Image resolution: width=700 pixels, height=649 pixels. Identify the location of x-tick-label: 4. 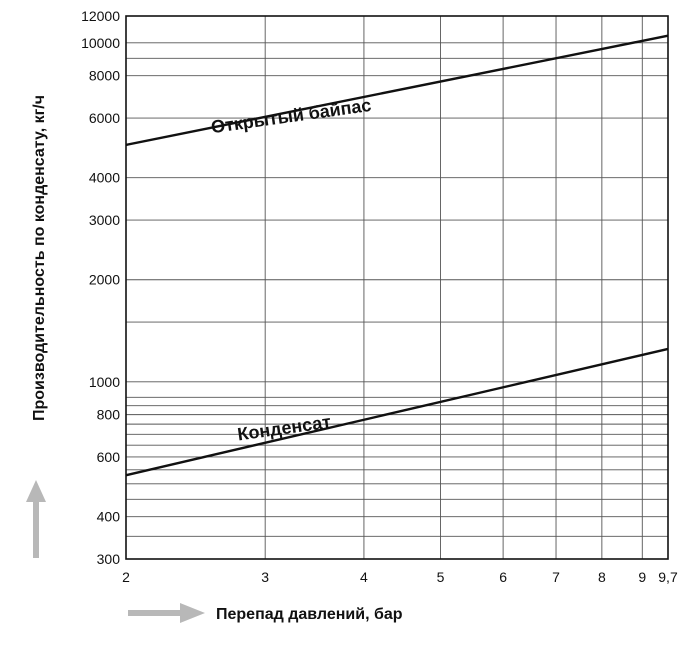
(364, 577).